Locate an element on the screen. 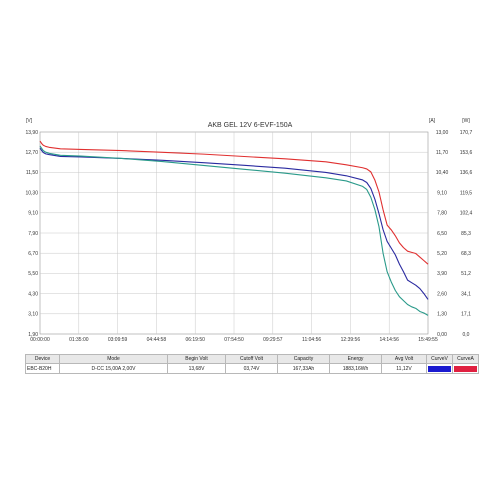  header-energy: Energy is located at coordinates (355, 359).